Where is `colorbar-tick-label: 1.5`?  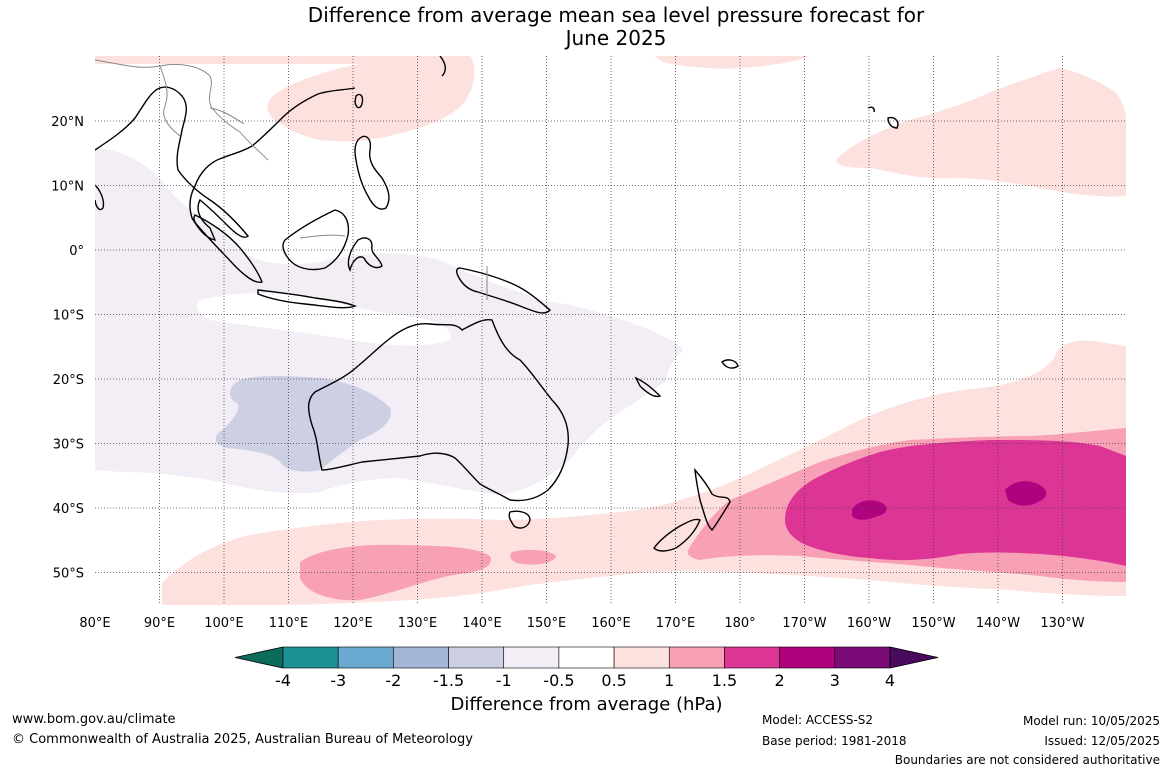
colorbar-tick-label: 1.5 is located at coordinates (724, 680).